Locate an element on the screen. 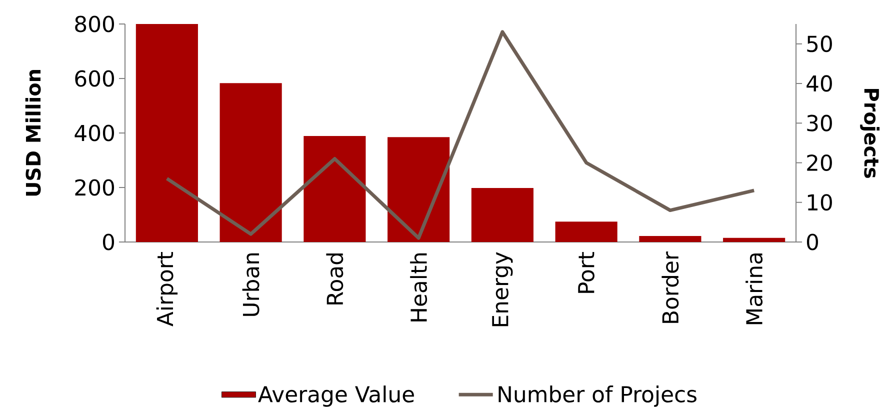 The image size is (886, 407). y-tick-label: 400 is located at coordinates (94, 133).